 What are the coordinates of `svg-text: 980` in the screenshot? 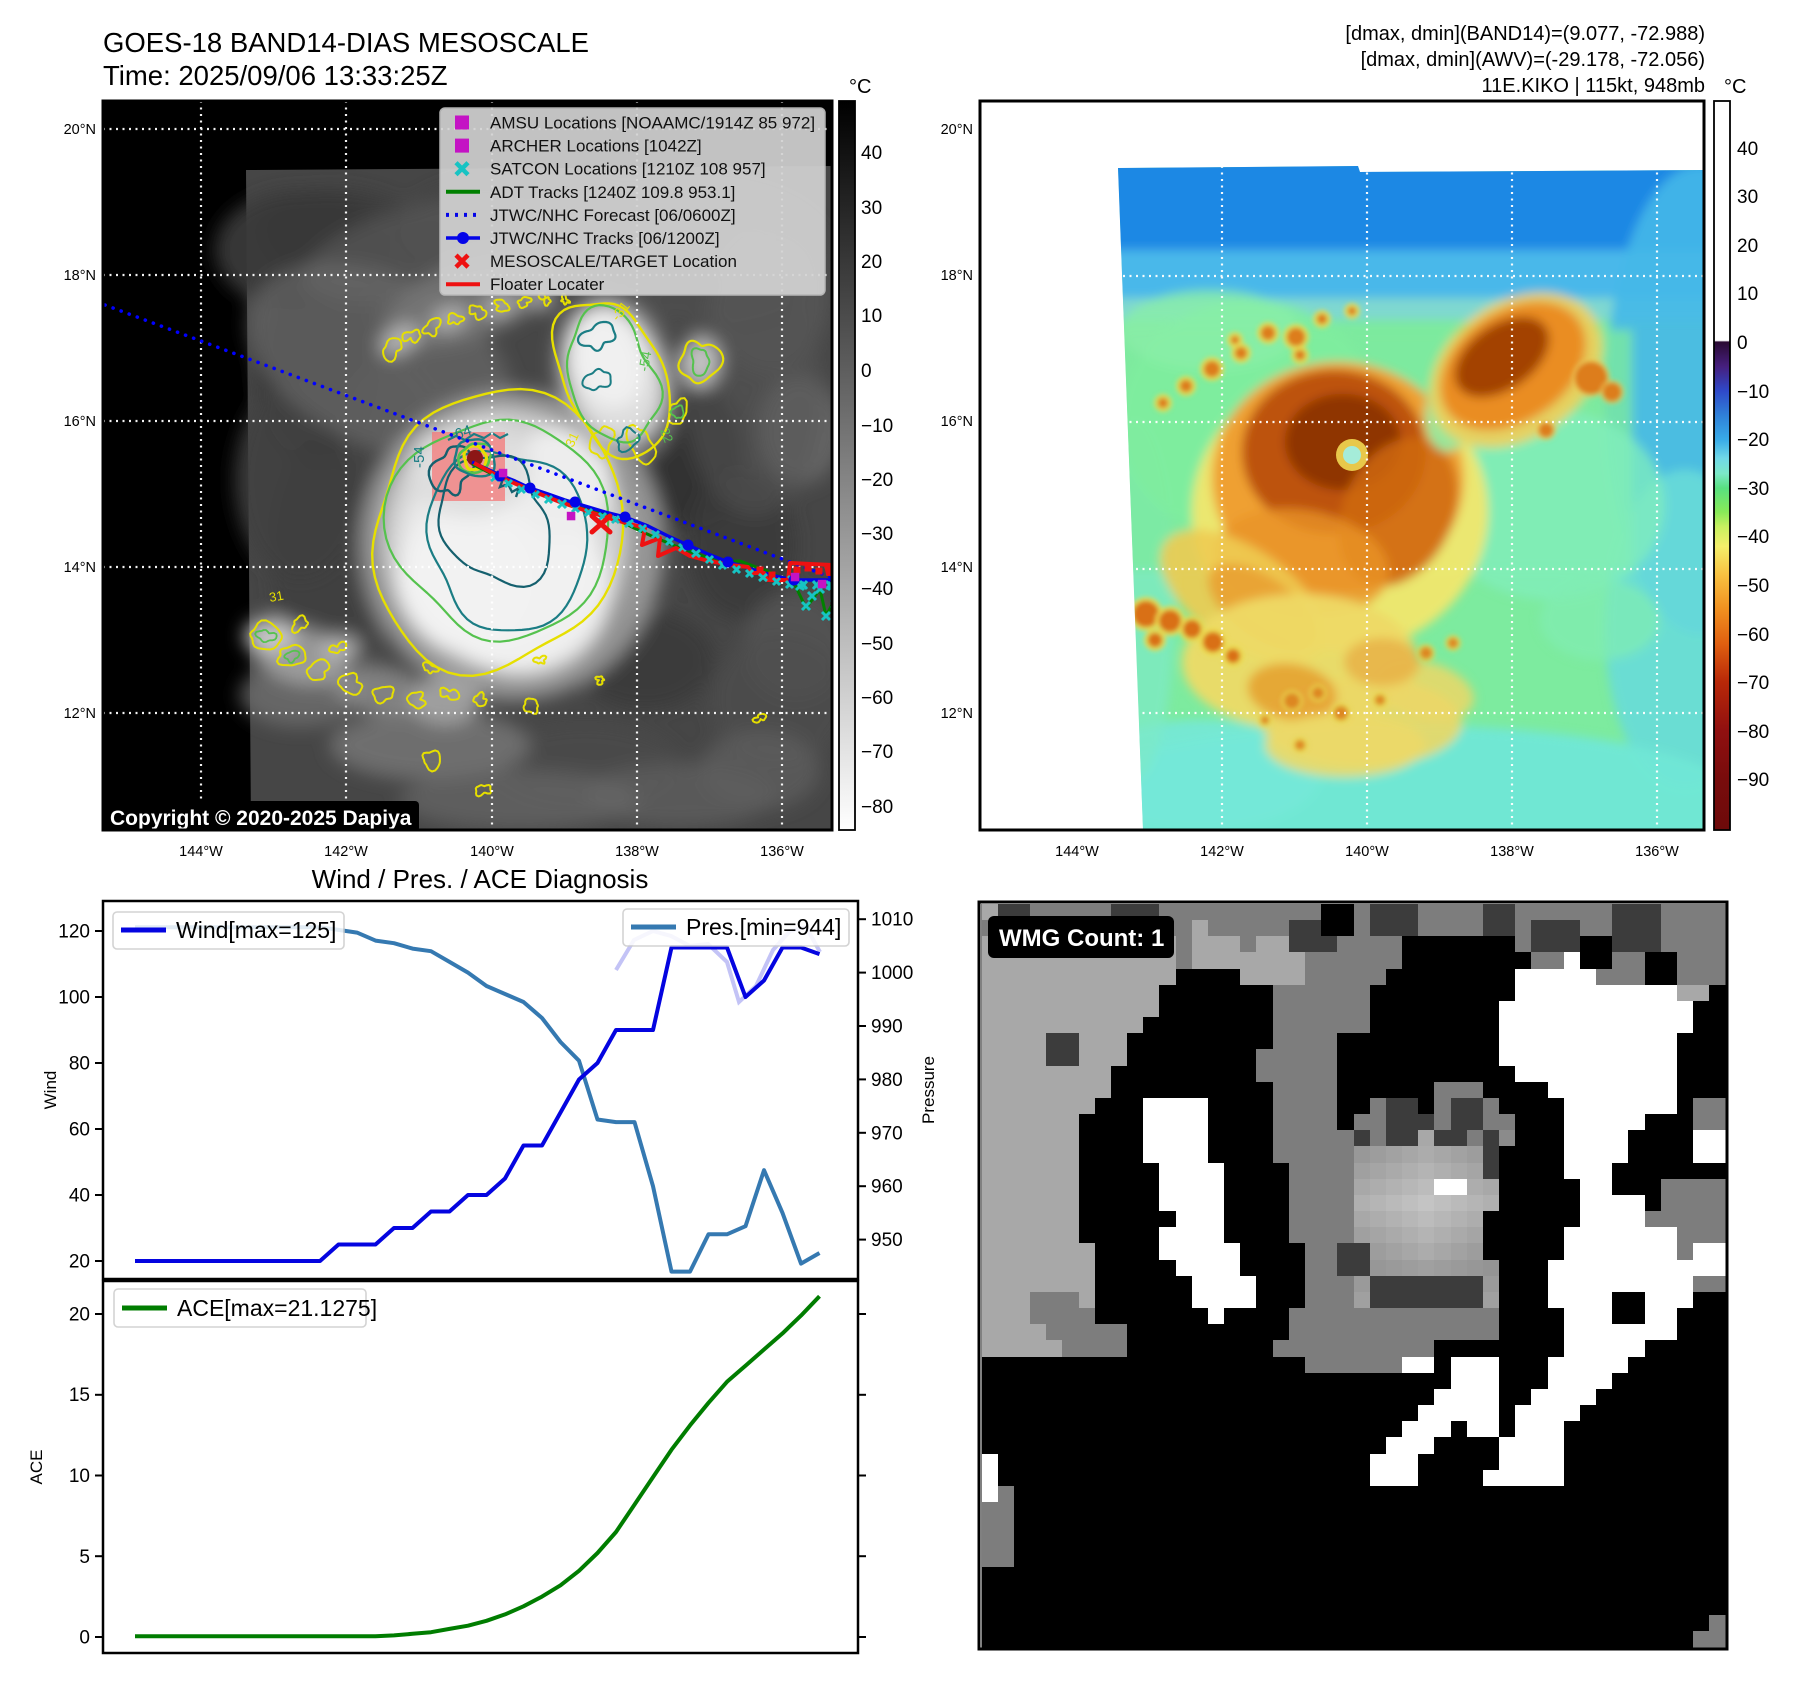 It's located at (887, 1080).